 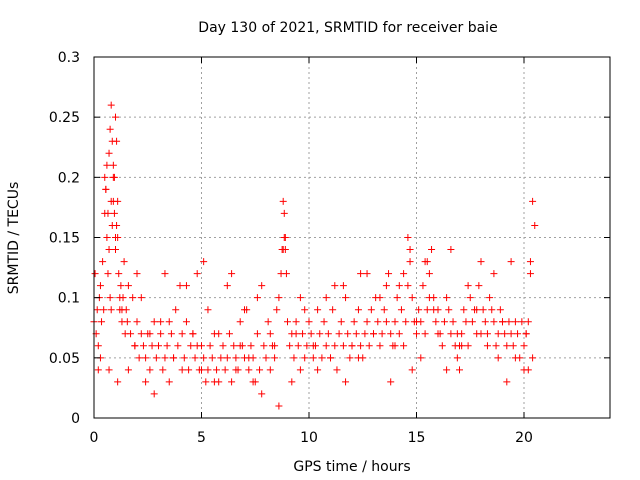 What do you see at coordinates (309, 438) in the screenshot?
I see `x-tick-label: 10` at bounding box center [309, 438].